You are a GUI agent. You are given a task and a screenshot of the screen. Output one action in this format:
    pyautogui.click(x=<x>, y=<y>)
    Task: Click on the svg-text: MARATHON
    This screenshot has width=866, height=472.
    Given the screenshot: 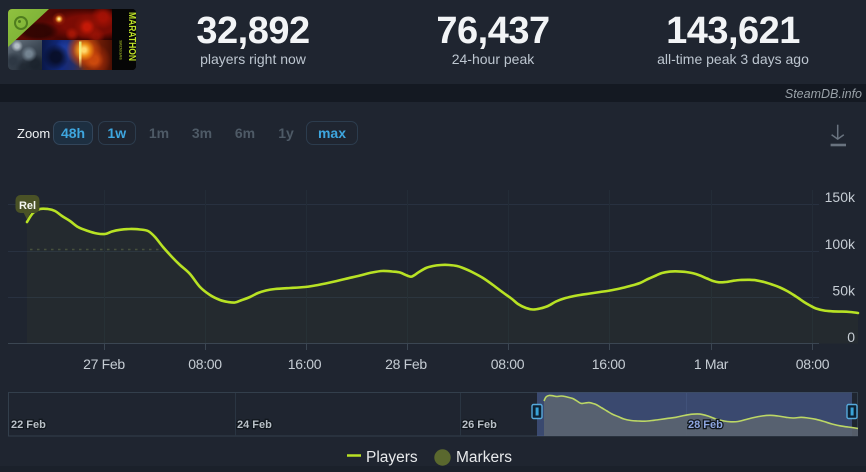 What is the action you would take?
    pyautogui.click(x=131, y=36)
    